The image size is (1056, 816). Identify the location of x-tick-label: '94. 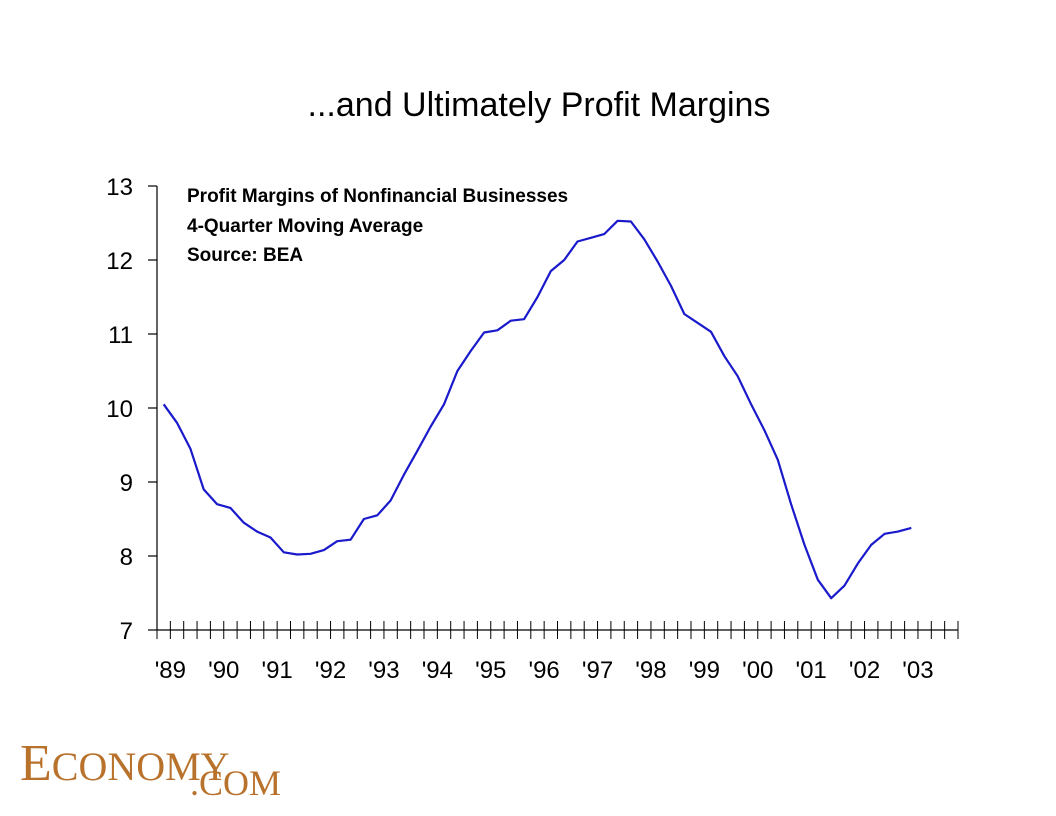
(437, 670).